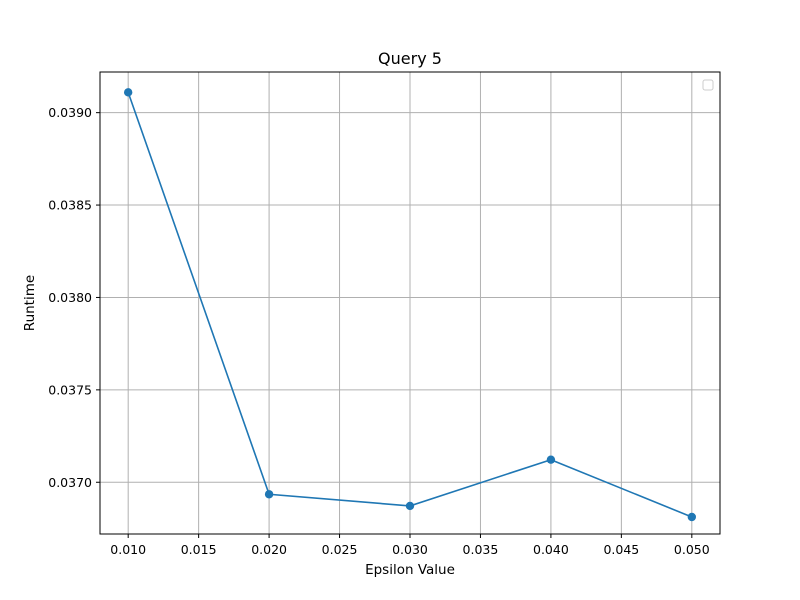  What do you see at coordinates (410, 549) in the screenshot?
I see `x-tick-label: 0.030` at bounding box center [410, 549].